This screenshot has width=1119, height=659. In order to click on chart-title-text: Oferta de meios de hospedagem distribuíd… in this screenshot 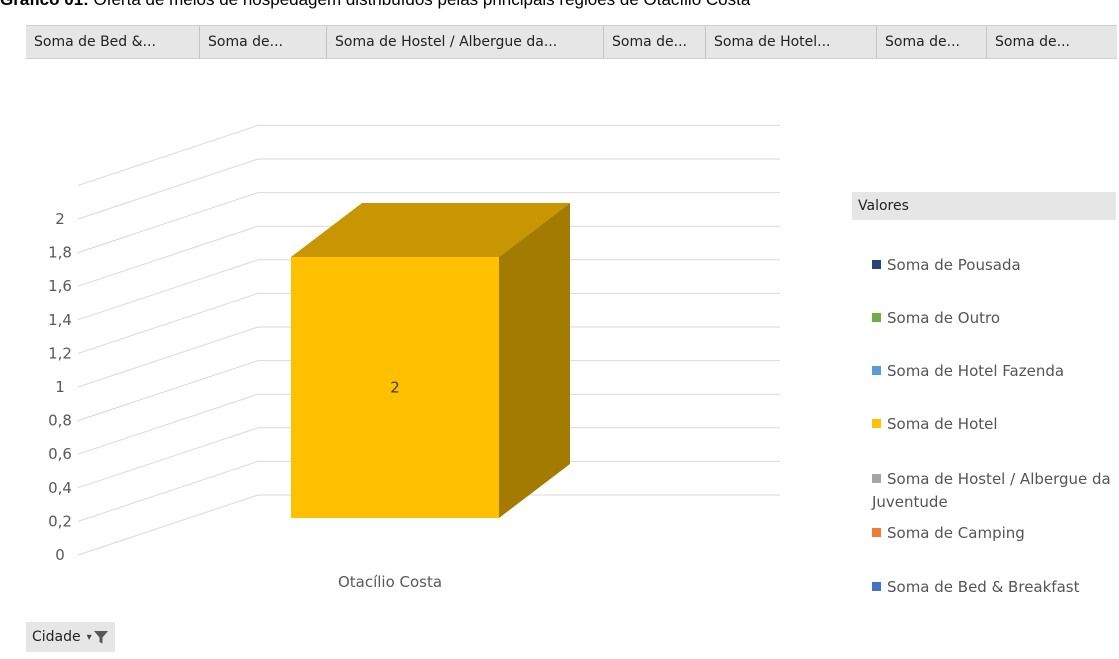, I will do `click(420, 4)`.